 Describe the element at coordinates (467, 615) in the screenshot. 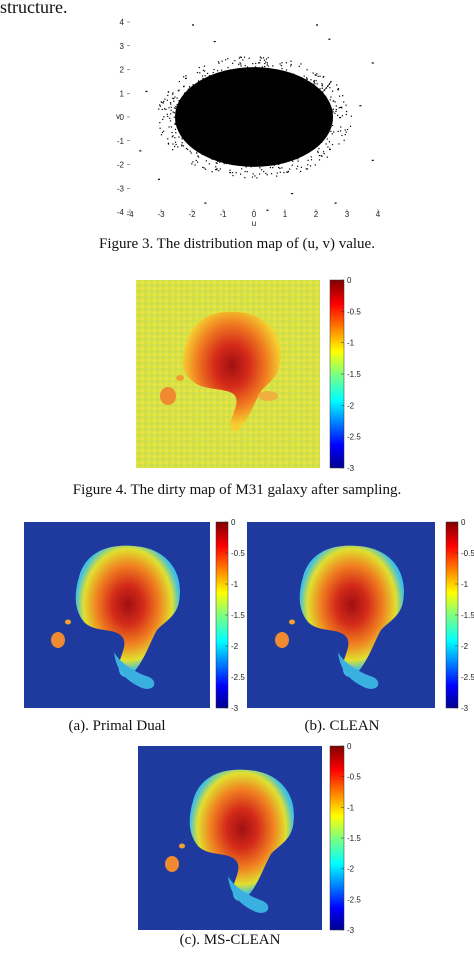

I see `colorbar-tick-label: -1.5` at that location.